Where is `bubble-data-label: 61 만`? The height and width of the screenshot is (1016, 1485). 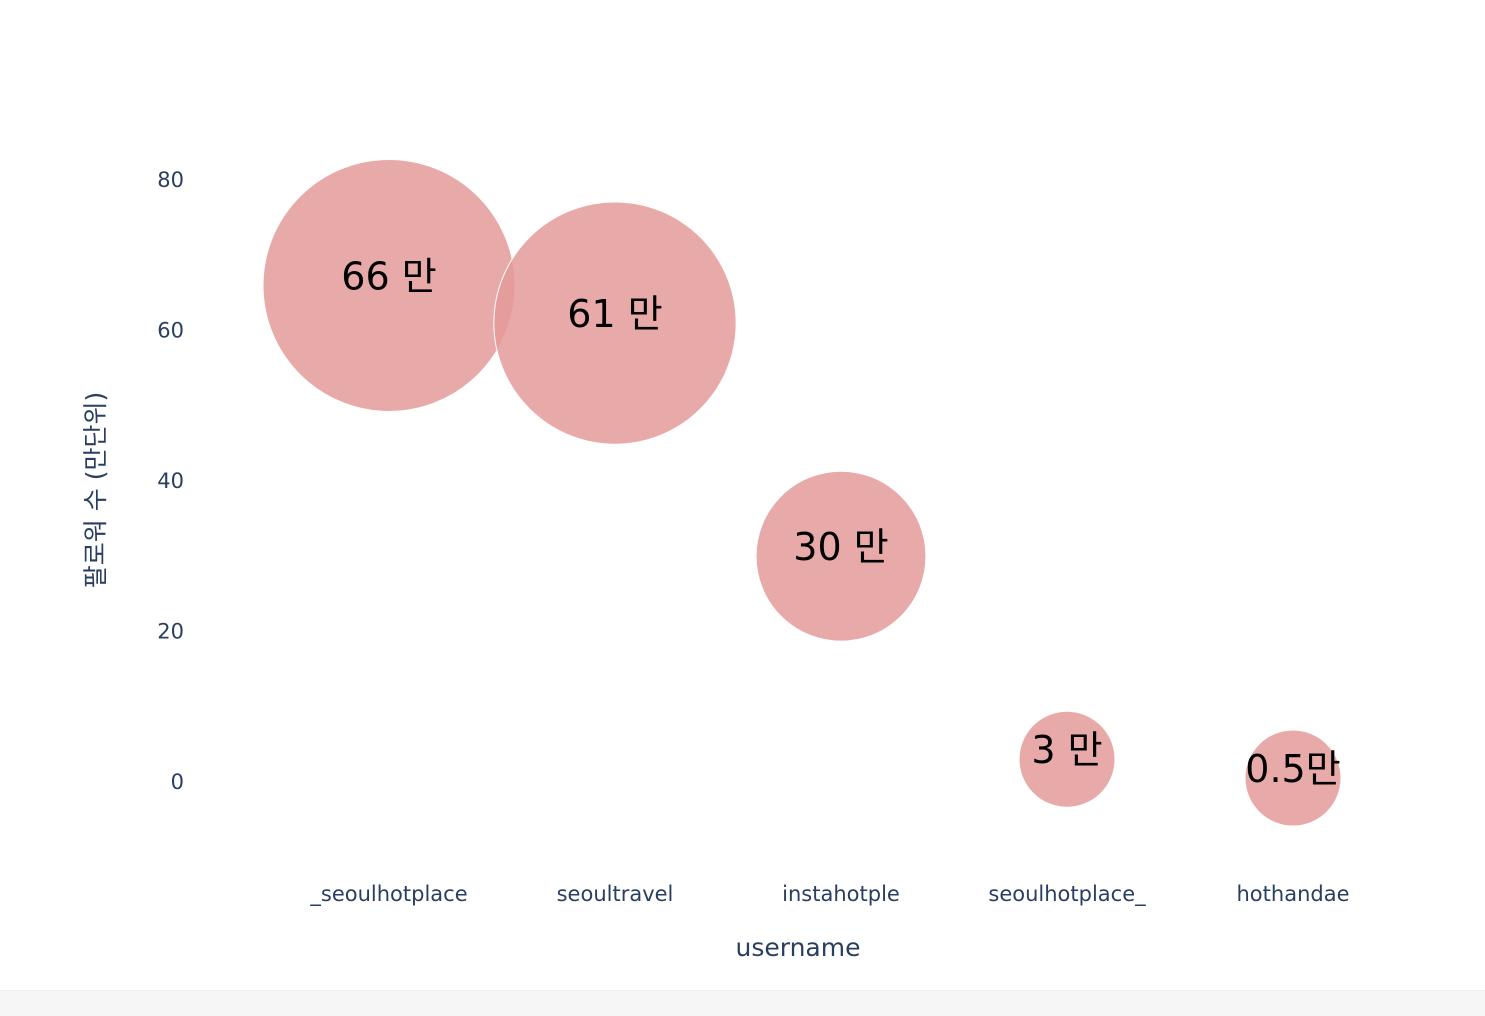
bubble-data-label: 61 만 is located at coordinates (614, 314).